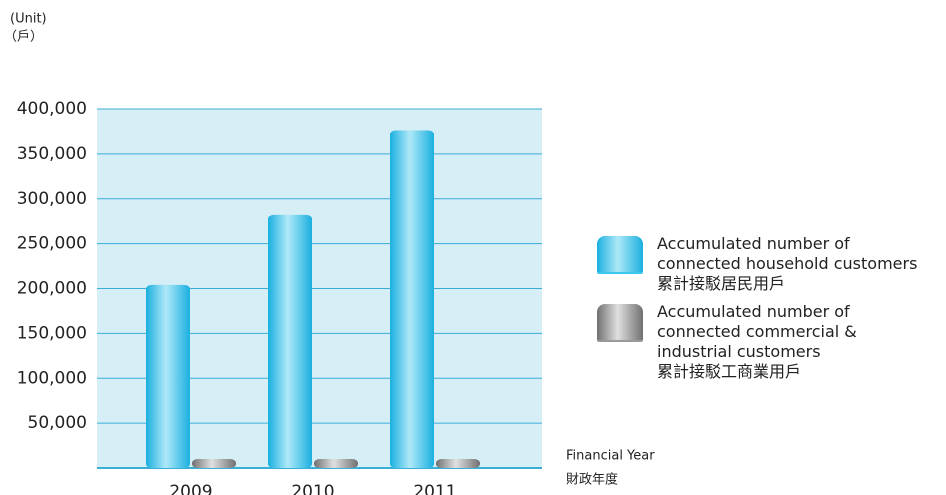  What do you see at coordinates (28, 19) in the screenshot?
I see `y-label: (Unit)` at bounding box center [28, 19].